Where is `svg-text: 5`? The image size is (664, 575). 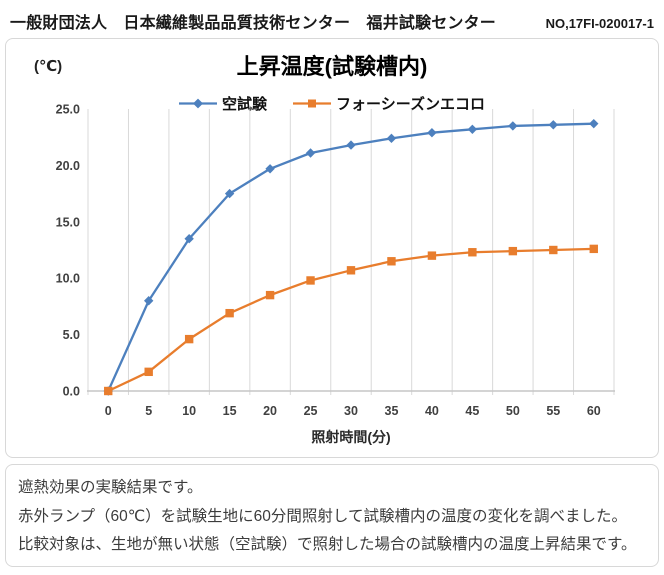
svg-text: 5 is located at coordinates (148, 411).